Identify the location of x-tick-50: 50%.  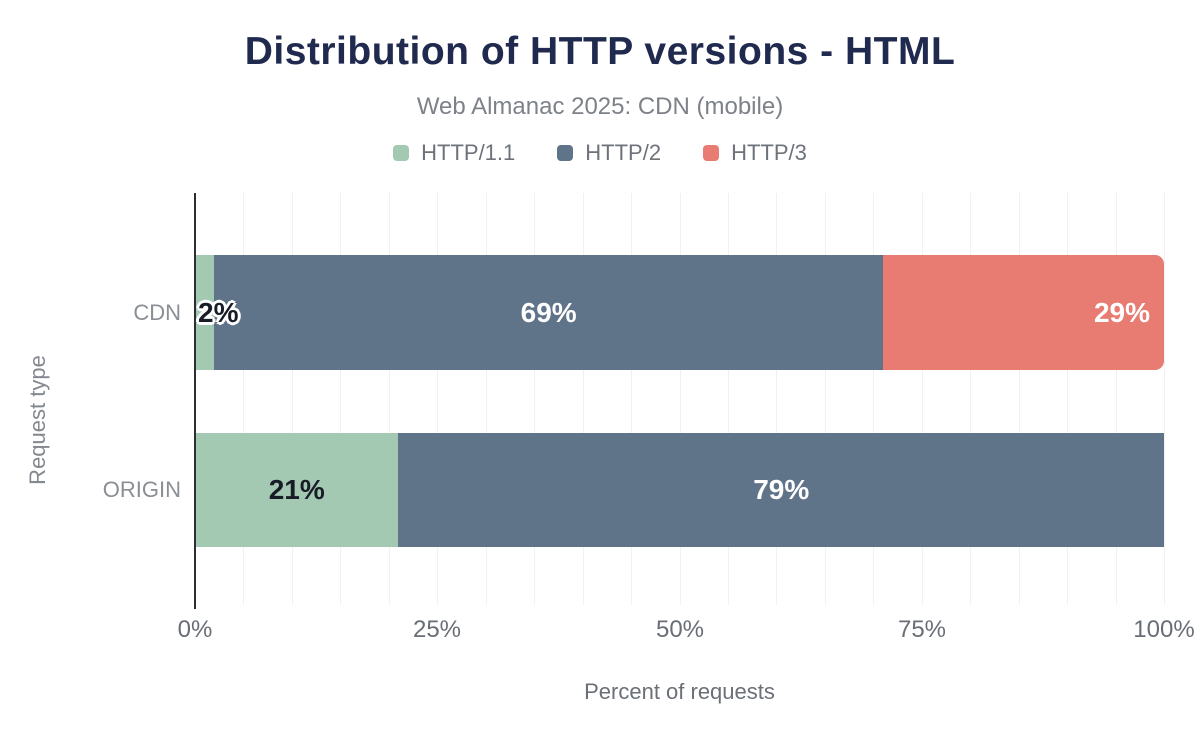
(680, 629).